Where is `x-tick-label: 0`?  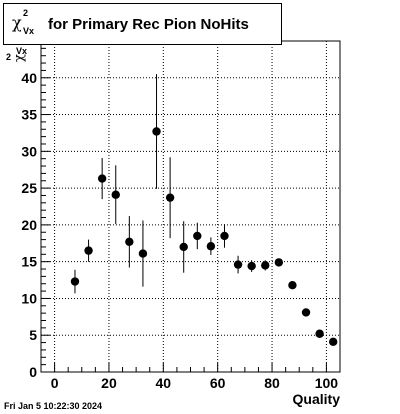
x-tick-label: 0 is located at coordinates (55, 383).